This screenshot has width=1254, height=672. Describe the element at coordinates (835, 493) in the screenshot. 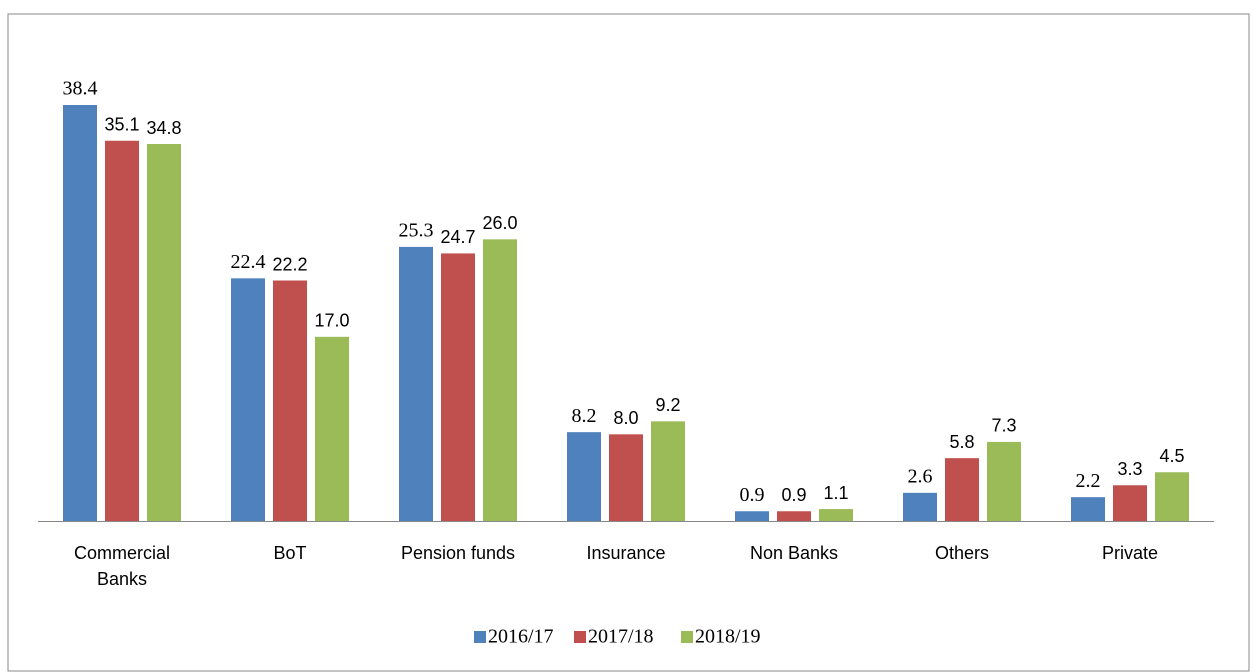

I see `data-label: 1.1` at that location.